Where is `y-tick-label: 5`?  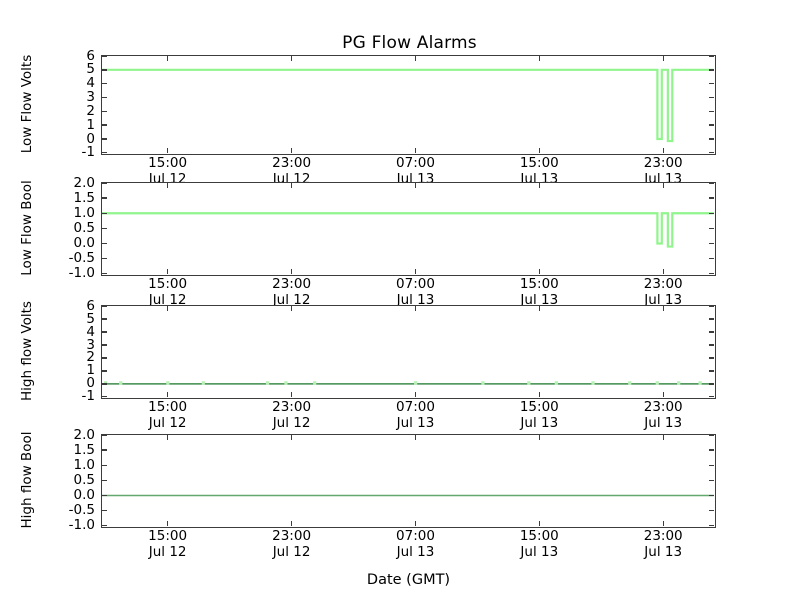 y-tick-label: 5 is located at coordinates (90, 318).